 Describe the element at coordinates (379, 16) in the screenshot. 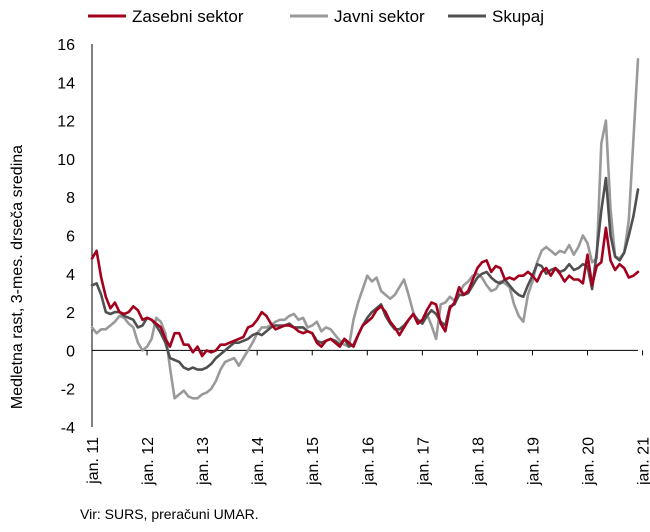

I see `legend-label: Javni sektor` at that location.